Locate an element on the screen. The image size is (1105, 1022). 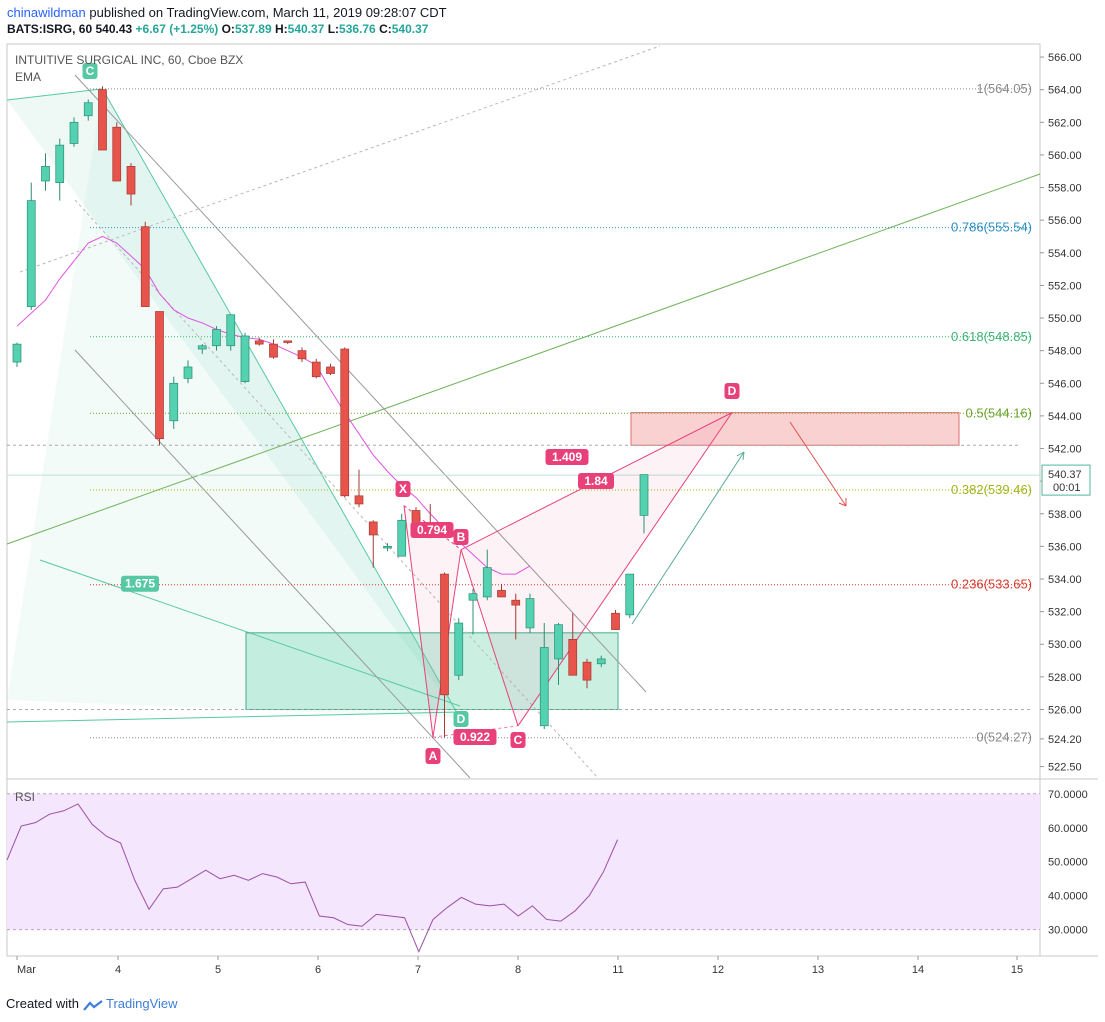
price-tick-18: 530.00 is located at coordinates (1065, 645).